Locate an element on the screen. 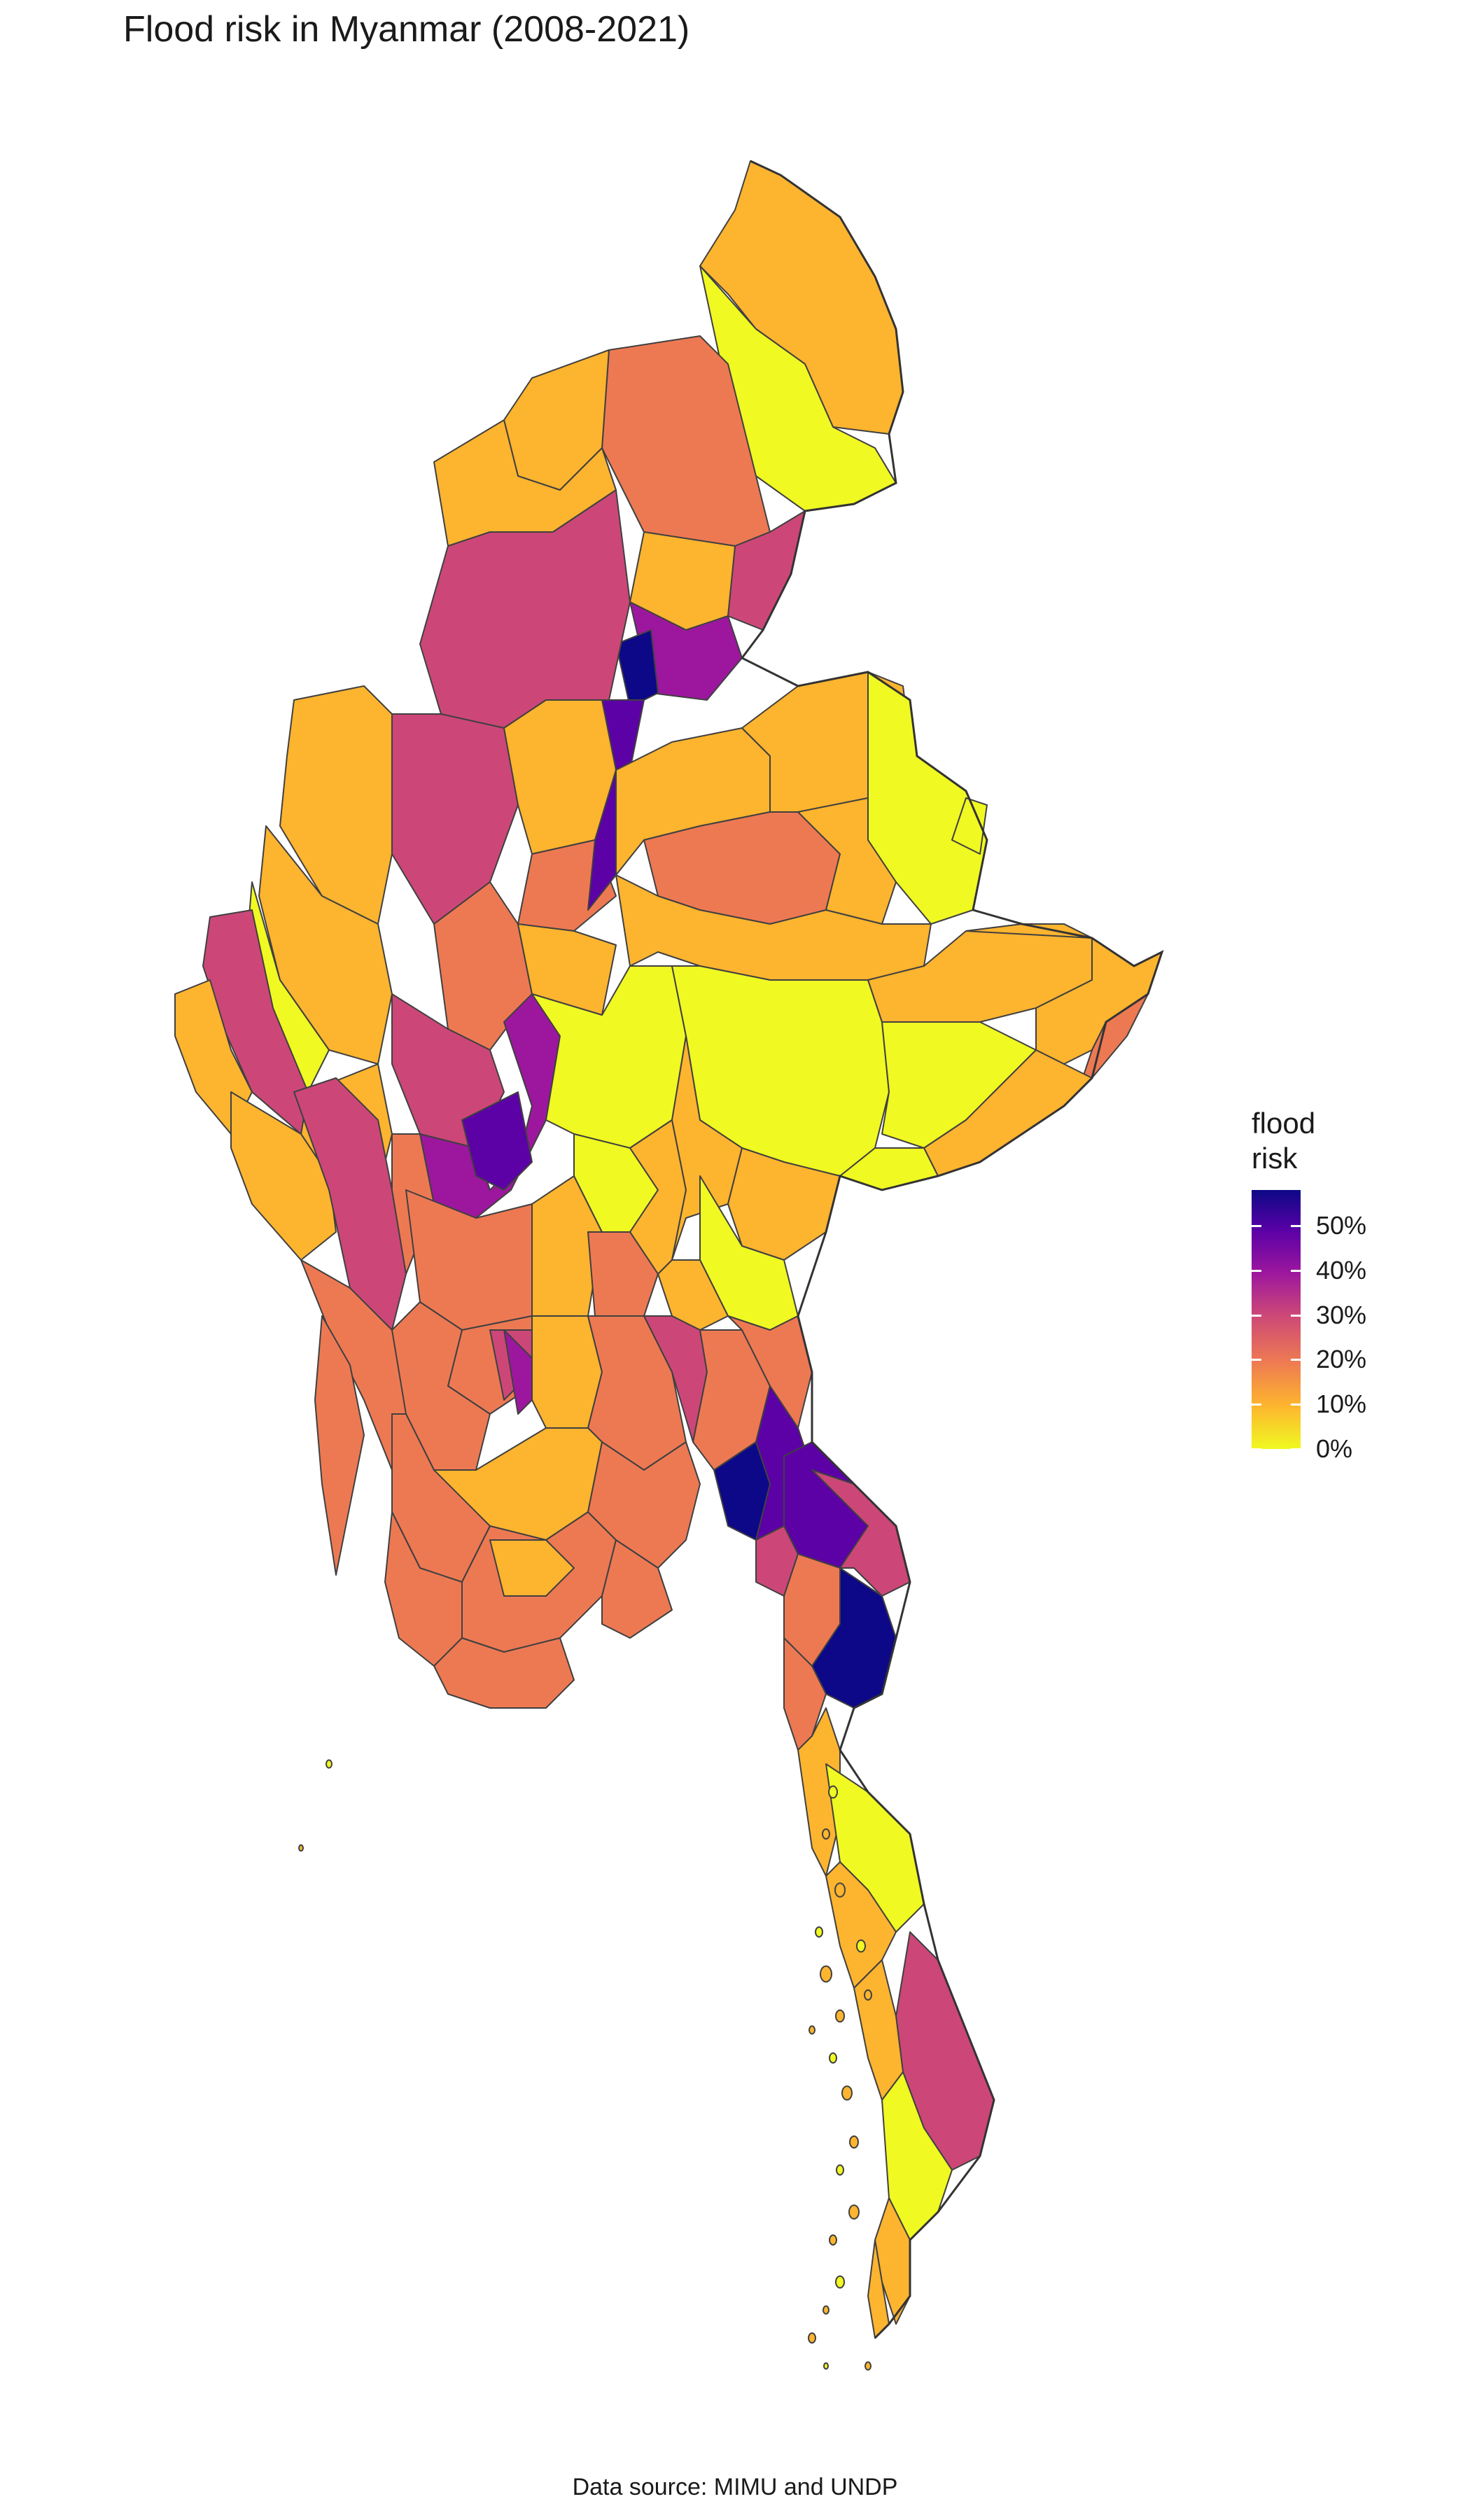 The width and height of the screenshot is (1470, 2520). region-rakhine-coast-south is located at coordinates (339, 1445).